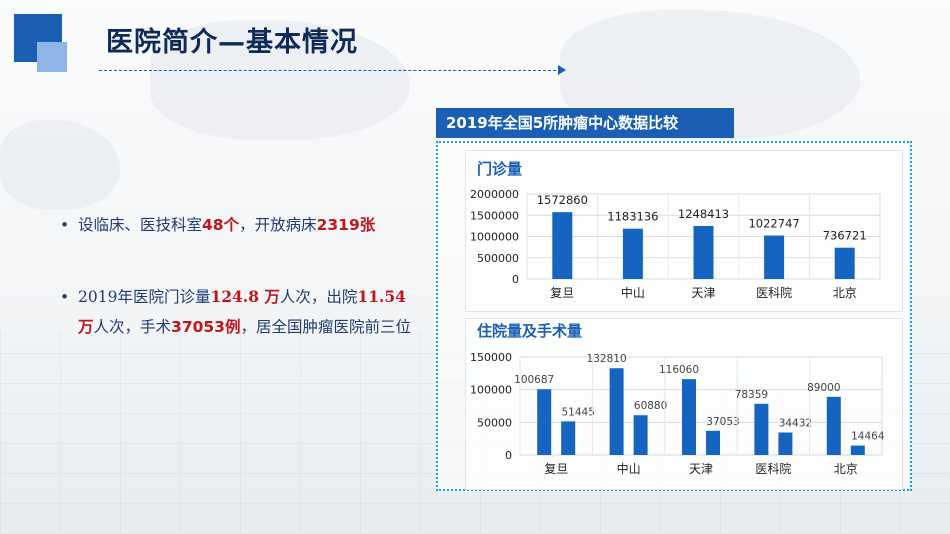  I want to click on highlight-outpatient: 124.8 万, so click(245, 296).